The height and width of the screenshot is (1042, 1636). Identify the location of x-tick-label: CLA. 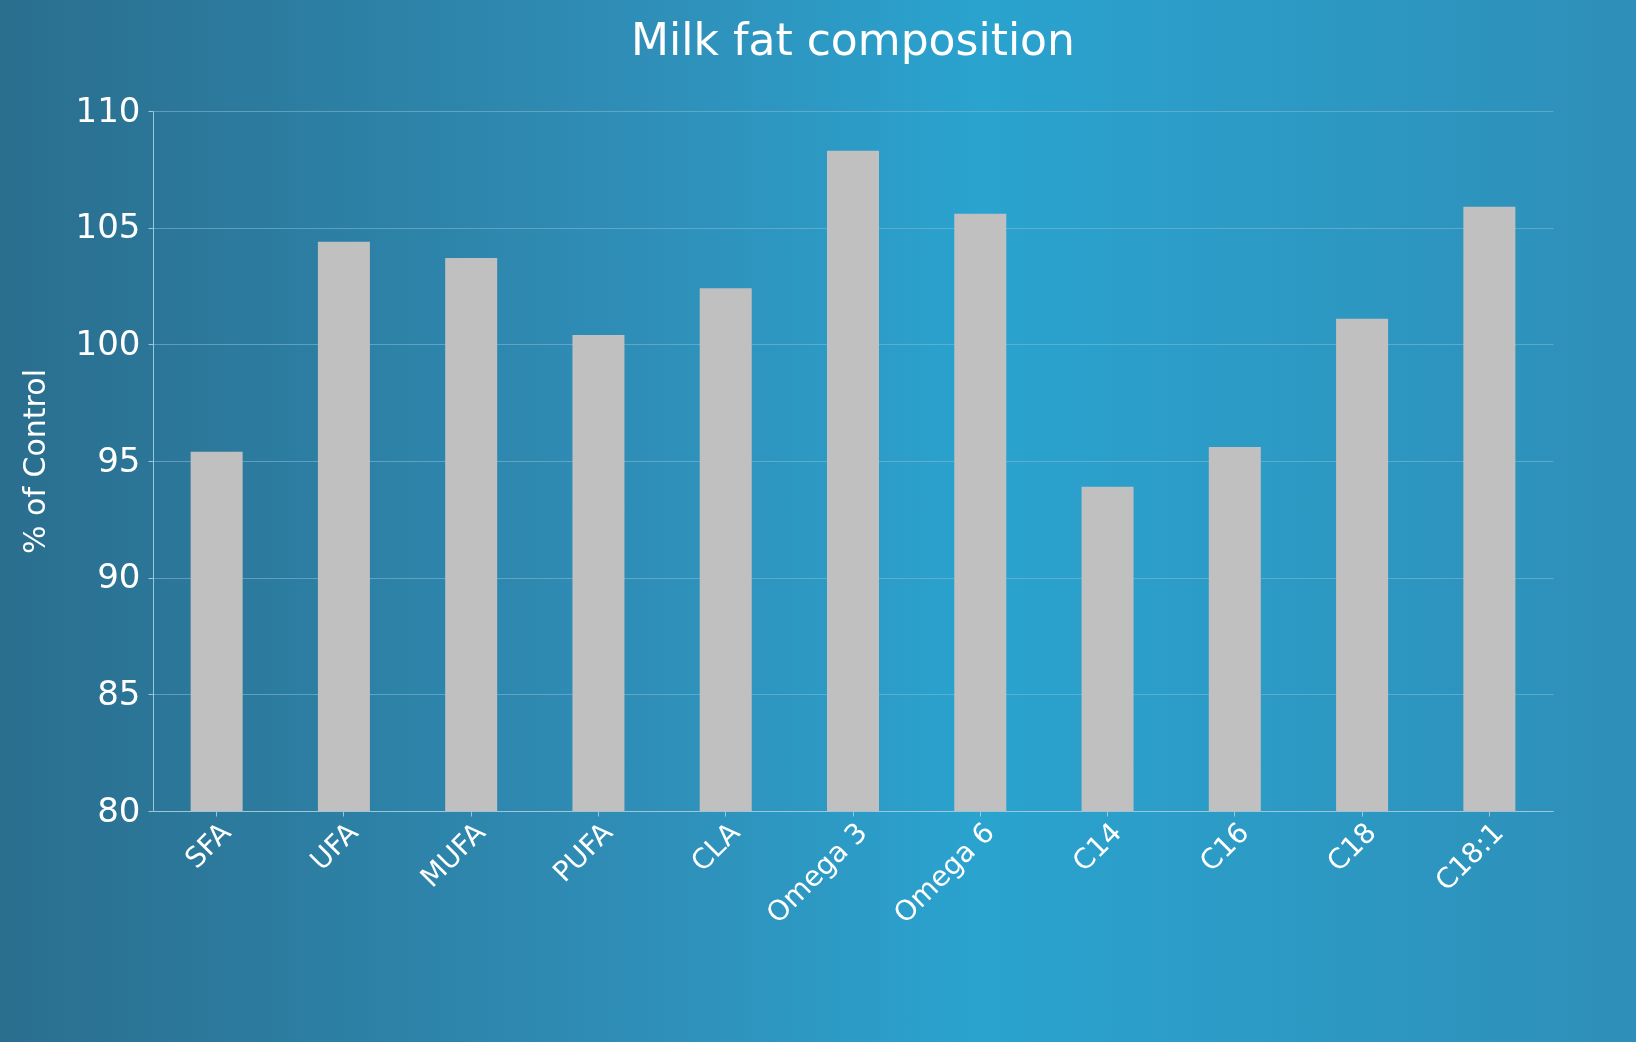
(715, 846).